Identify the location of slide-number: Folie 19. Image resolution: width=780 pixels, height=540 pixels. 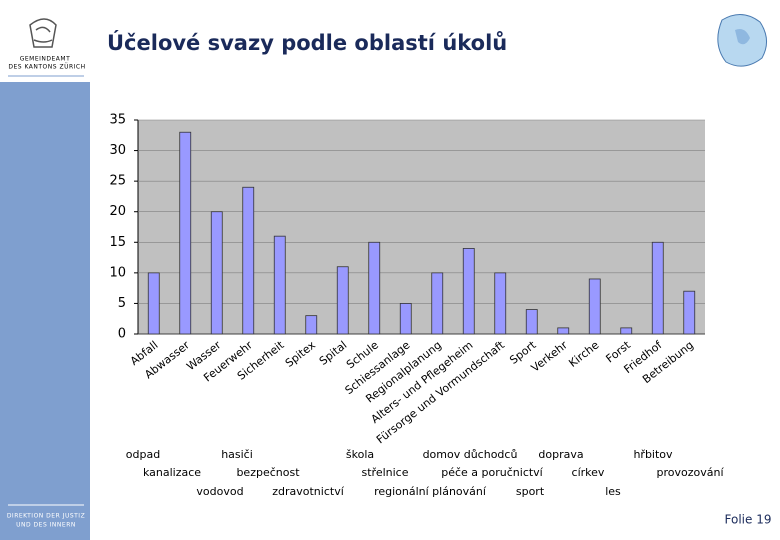
(748, 520).